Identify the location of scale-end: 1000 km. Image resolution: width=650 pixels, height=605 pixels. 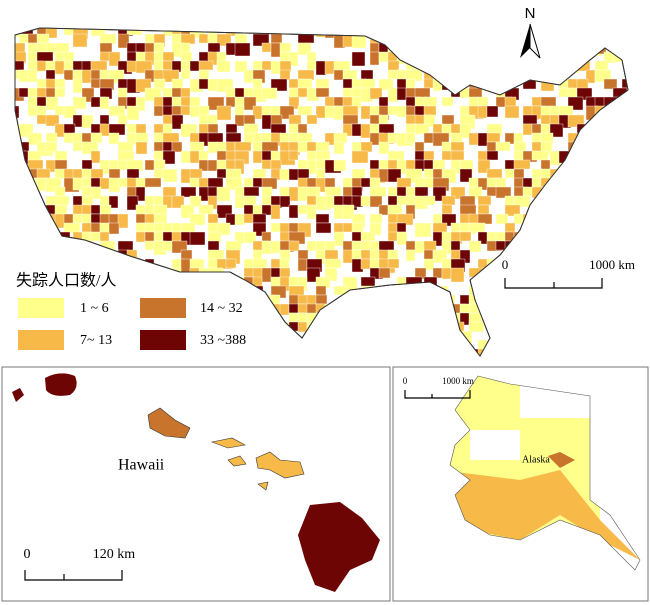
(458, 381).